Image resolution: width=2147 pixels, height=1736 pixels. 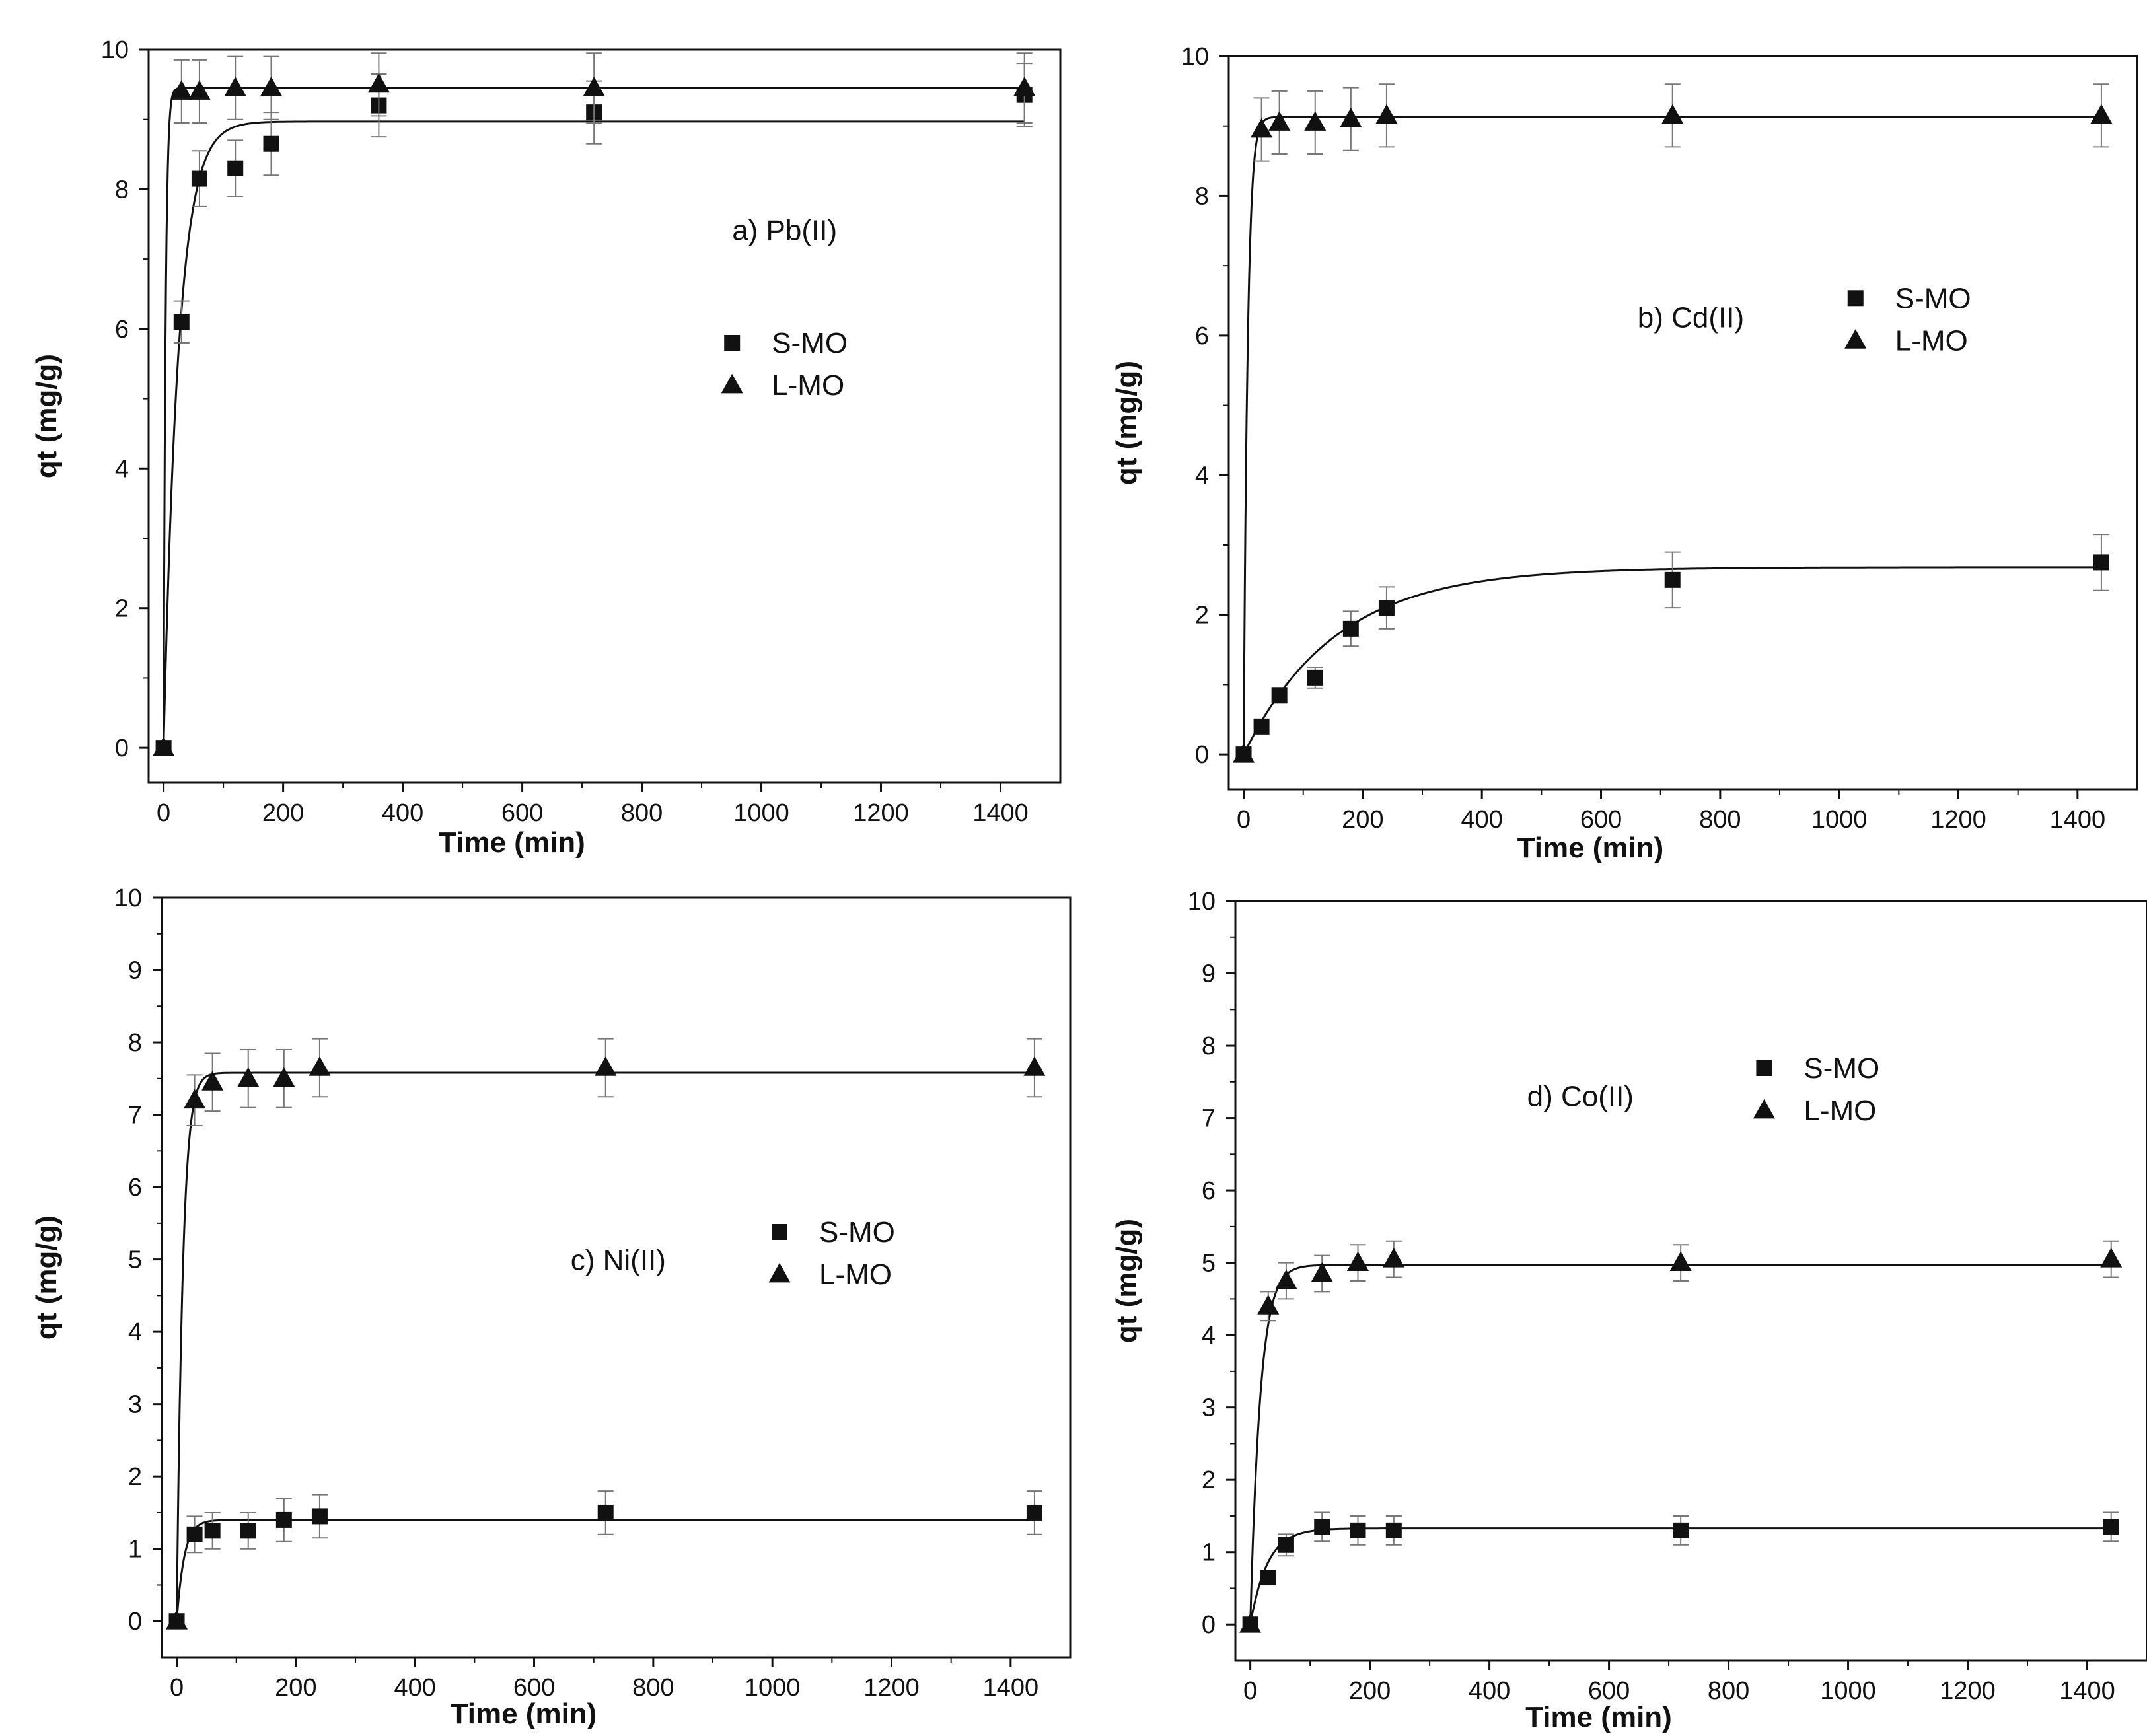 I want to click on y-tick-label: 10, so click(x=128, y=898).